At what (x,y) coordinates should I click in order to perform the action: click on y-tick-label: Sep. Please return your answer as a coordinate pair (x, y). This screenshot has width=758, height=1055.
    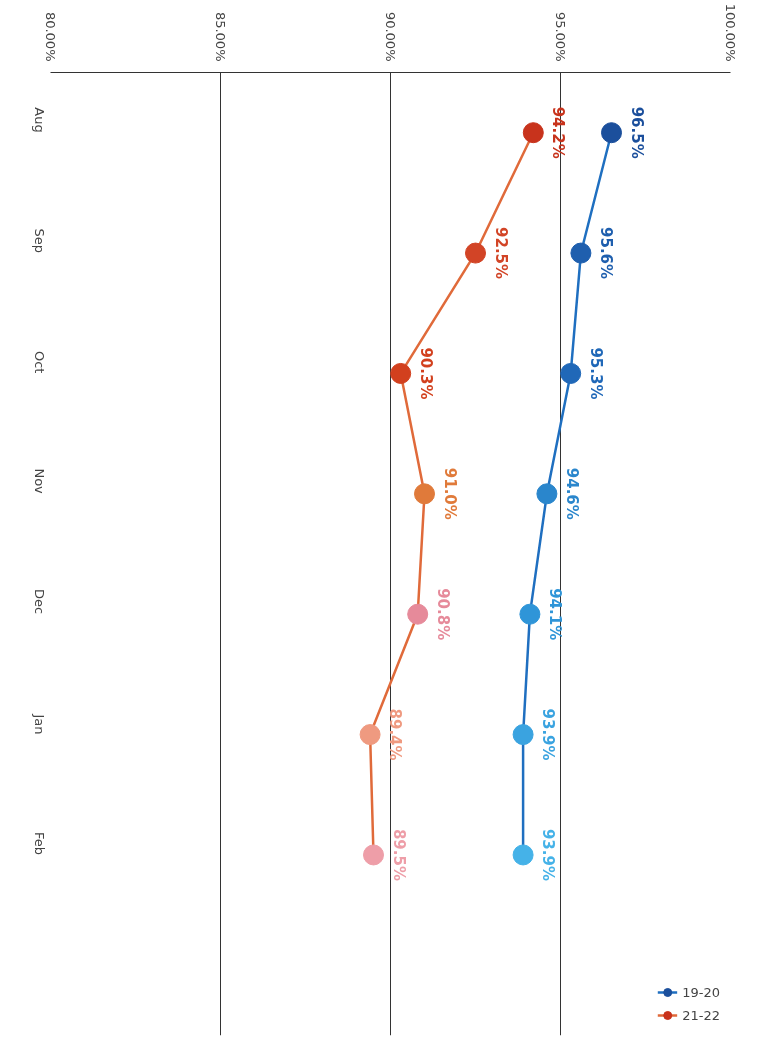
    Looking at the image, I should click on (39, 241).